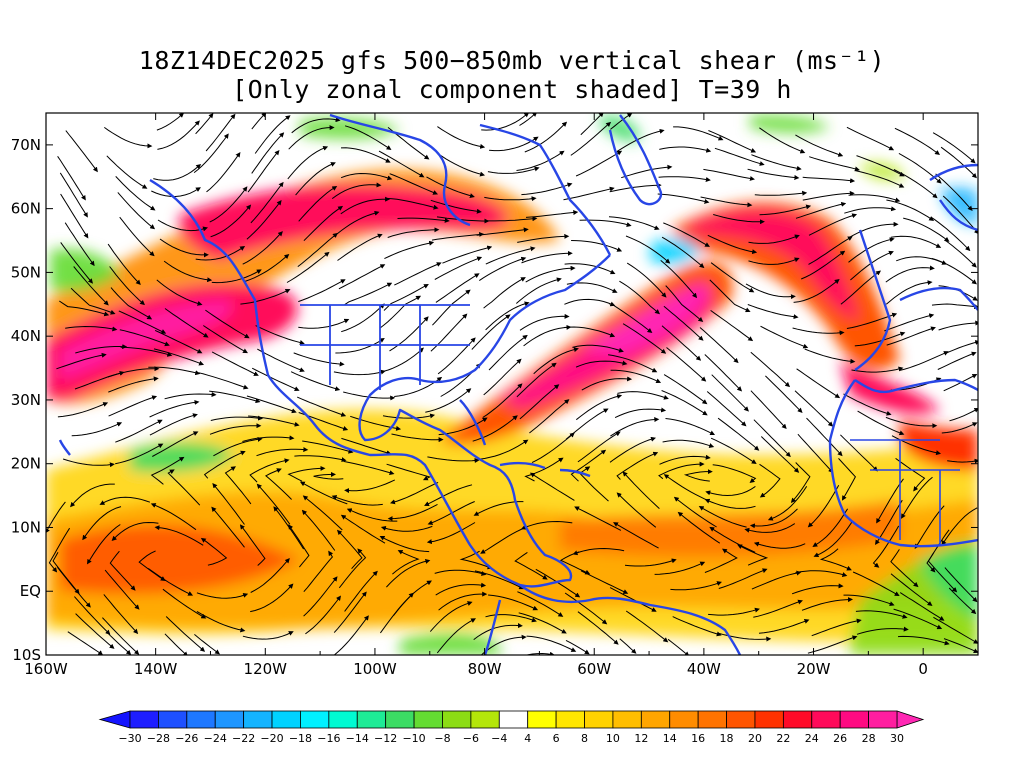 Image resolution: width=1024 pixels, height=768 pixels. What do you see at coordinates (840, 738) in the screenshot?
I see `colorbar-label: 26` at bounding box center [840, 738].